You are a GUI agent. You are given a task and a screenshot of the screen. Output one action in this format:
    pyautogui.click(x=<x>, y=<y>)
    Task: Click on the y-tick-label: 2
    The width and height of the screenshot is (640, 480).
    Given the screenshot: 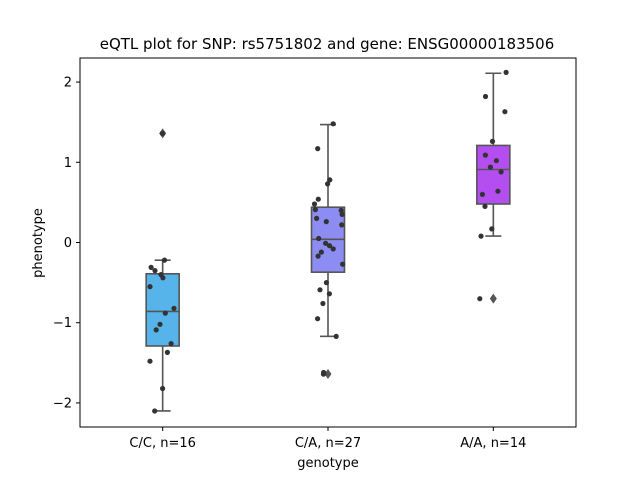 What is the action you would take?
    pyautogui.click(x=68, y=83)
    